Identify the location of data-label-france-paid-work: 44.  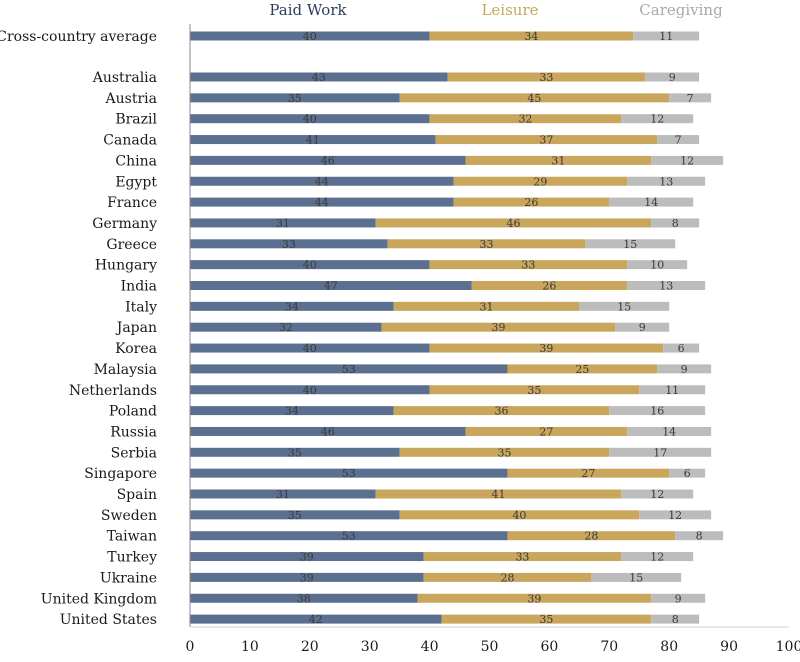
(322, 202).